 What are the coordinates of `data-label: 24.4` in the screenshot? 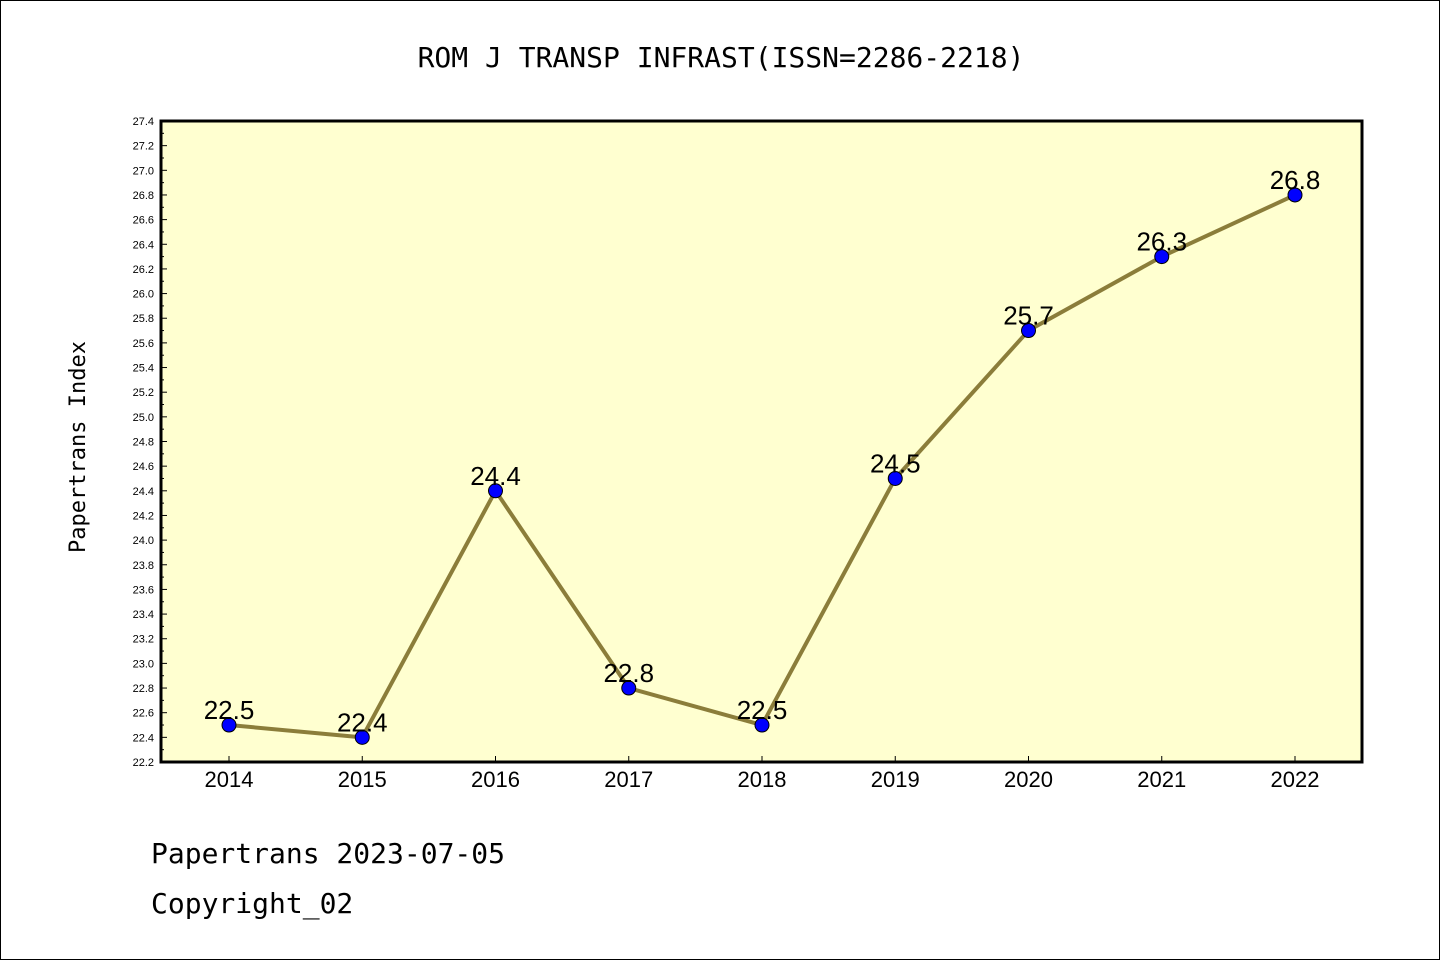 It's located at (495, 476).